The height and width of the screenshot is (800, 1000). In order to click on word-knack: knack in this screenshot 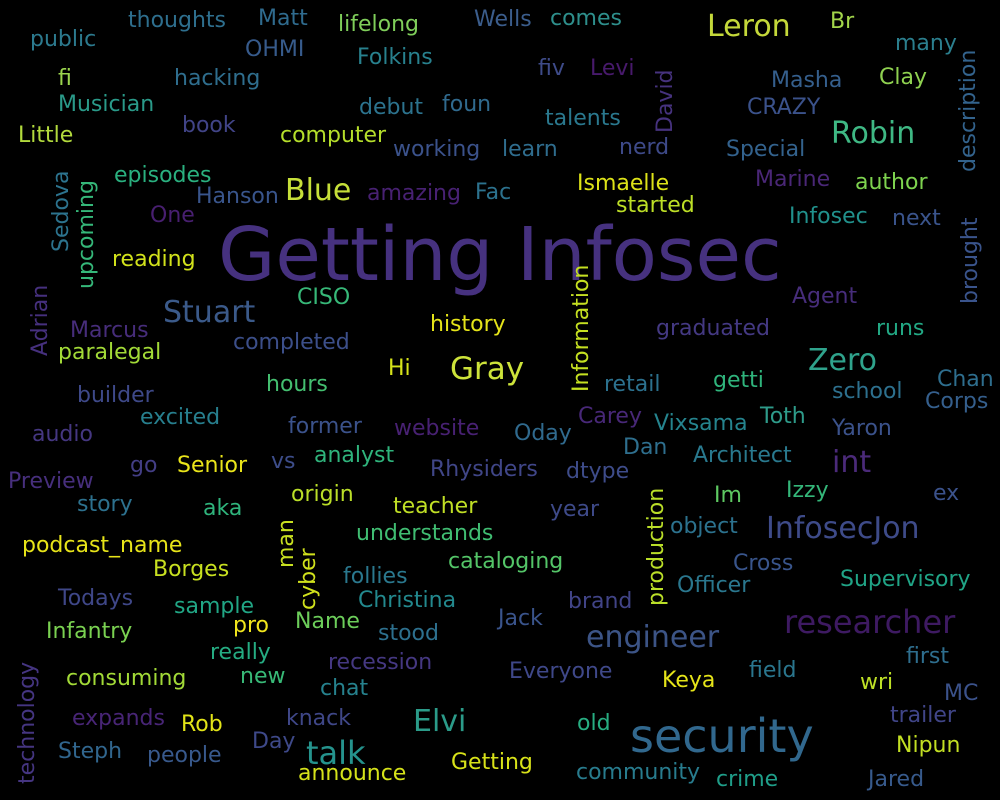, I will do `click(319, 718)`.